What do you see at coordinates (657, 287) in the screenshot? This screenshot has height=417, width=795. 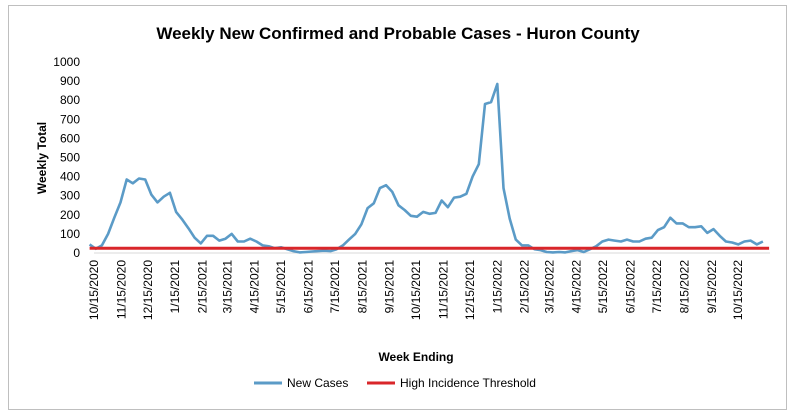 I see `x-tick-label: 7/15/2022` at bounding box center [657, 287].